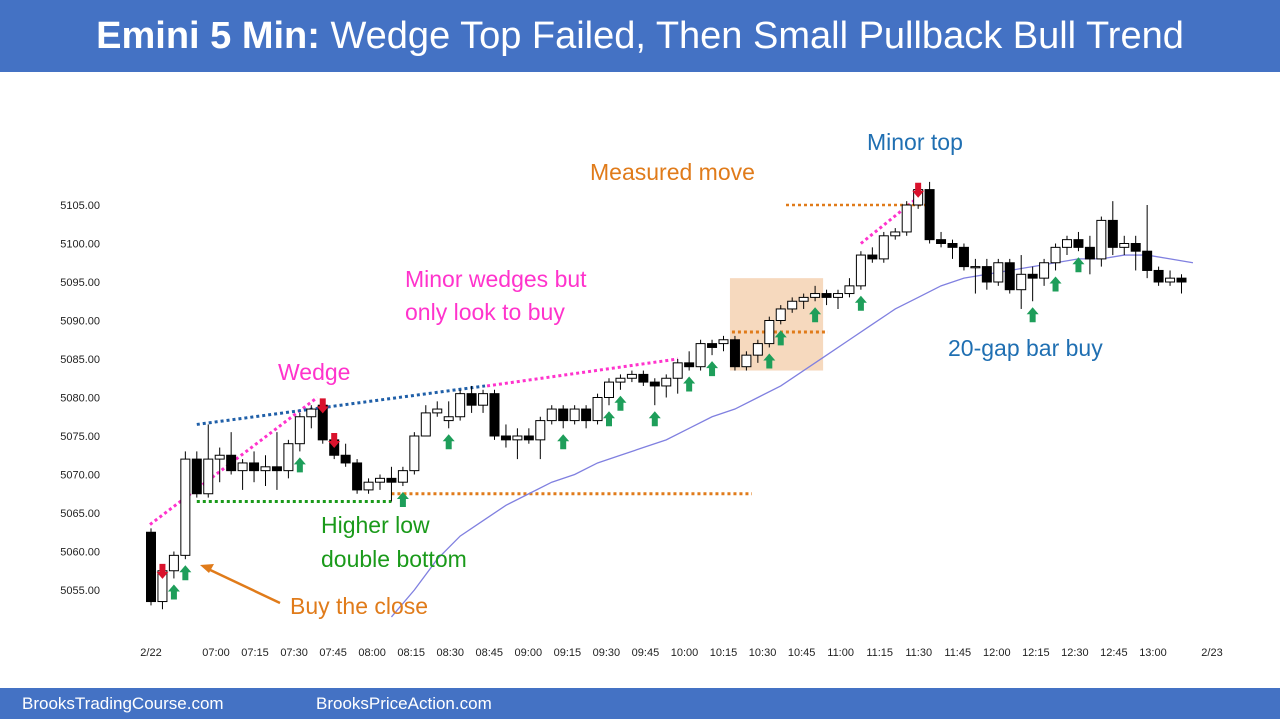  What do you see at coordinates (123, 703) in the screenshot?
I see `footer-left-link: BrooksTradingCourse.com` at bounding box center [123, 703].